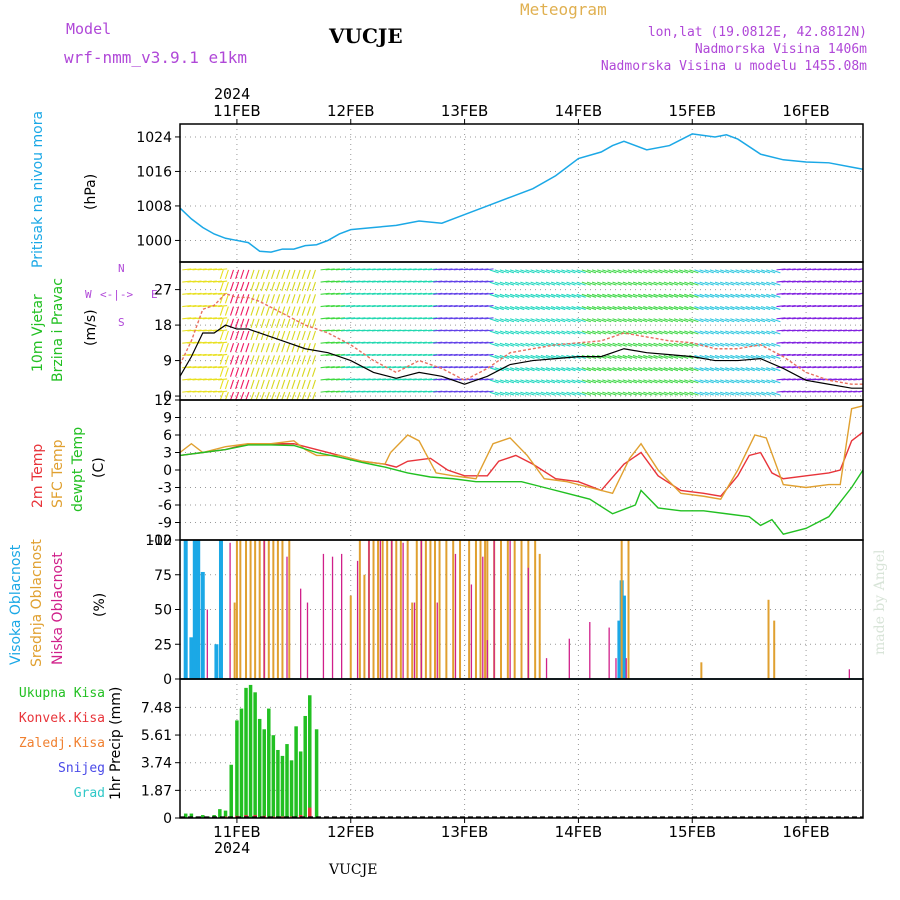  Describe the element at coordinates (156, 791) in the screenshot. I see `y-tick-label: 1.87` at that location.